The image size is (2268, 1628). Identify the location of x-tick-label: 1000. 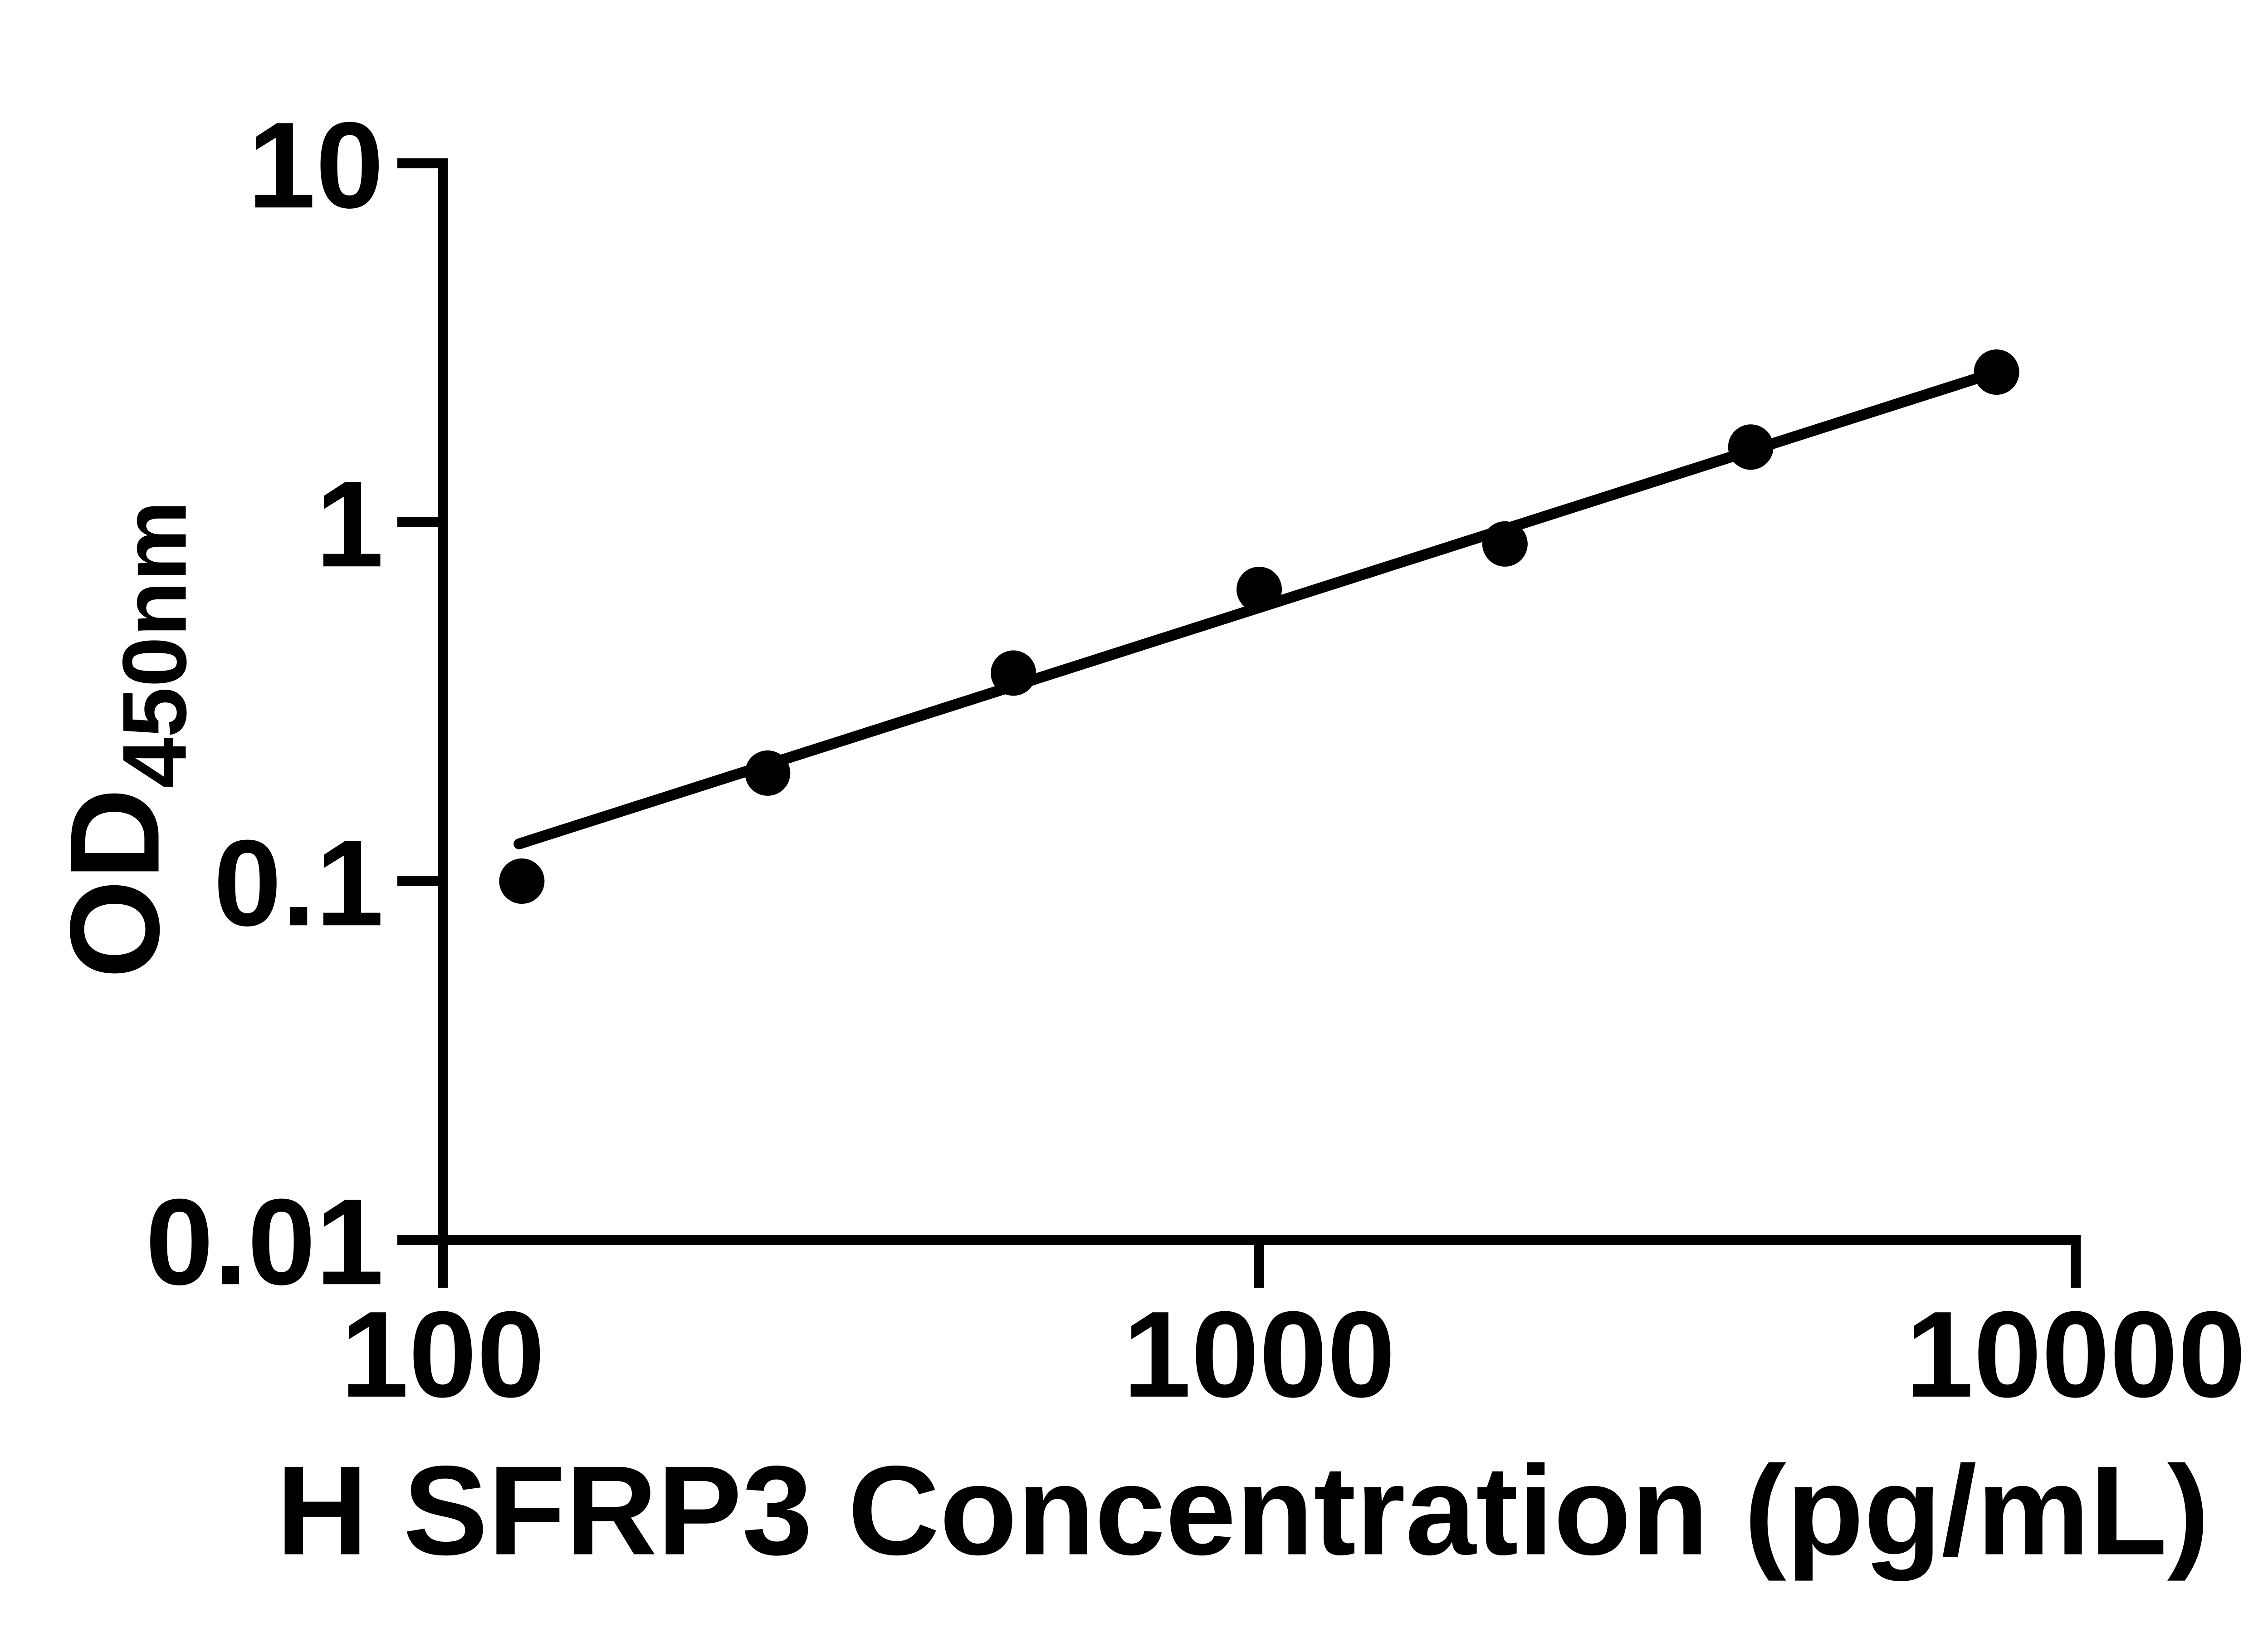
(1260, 1354).